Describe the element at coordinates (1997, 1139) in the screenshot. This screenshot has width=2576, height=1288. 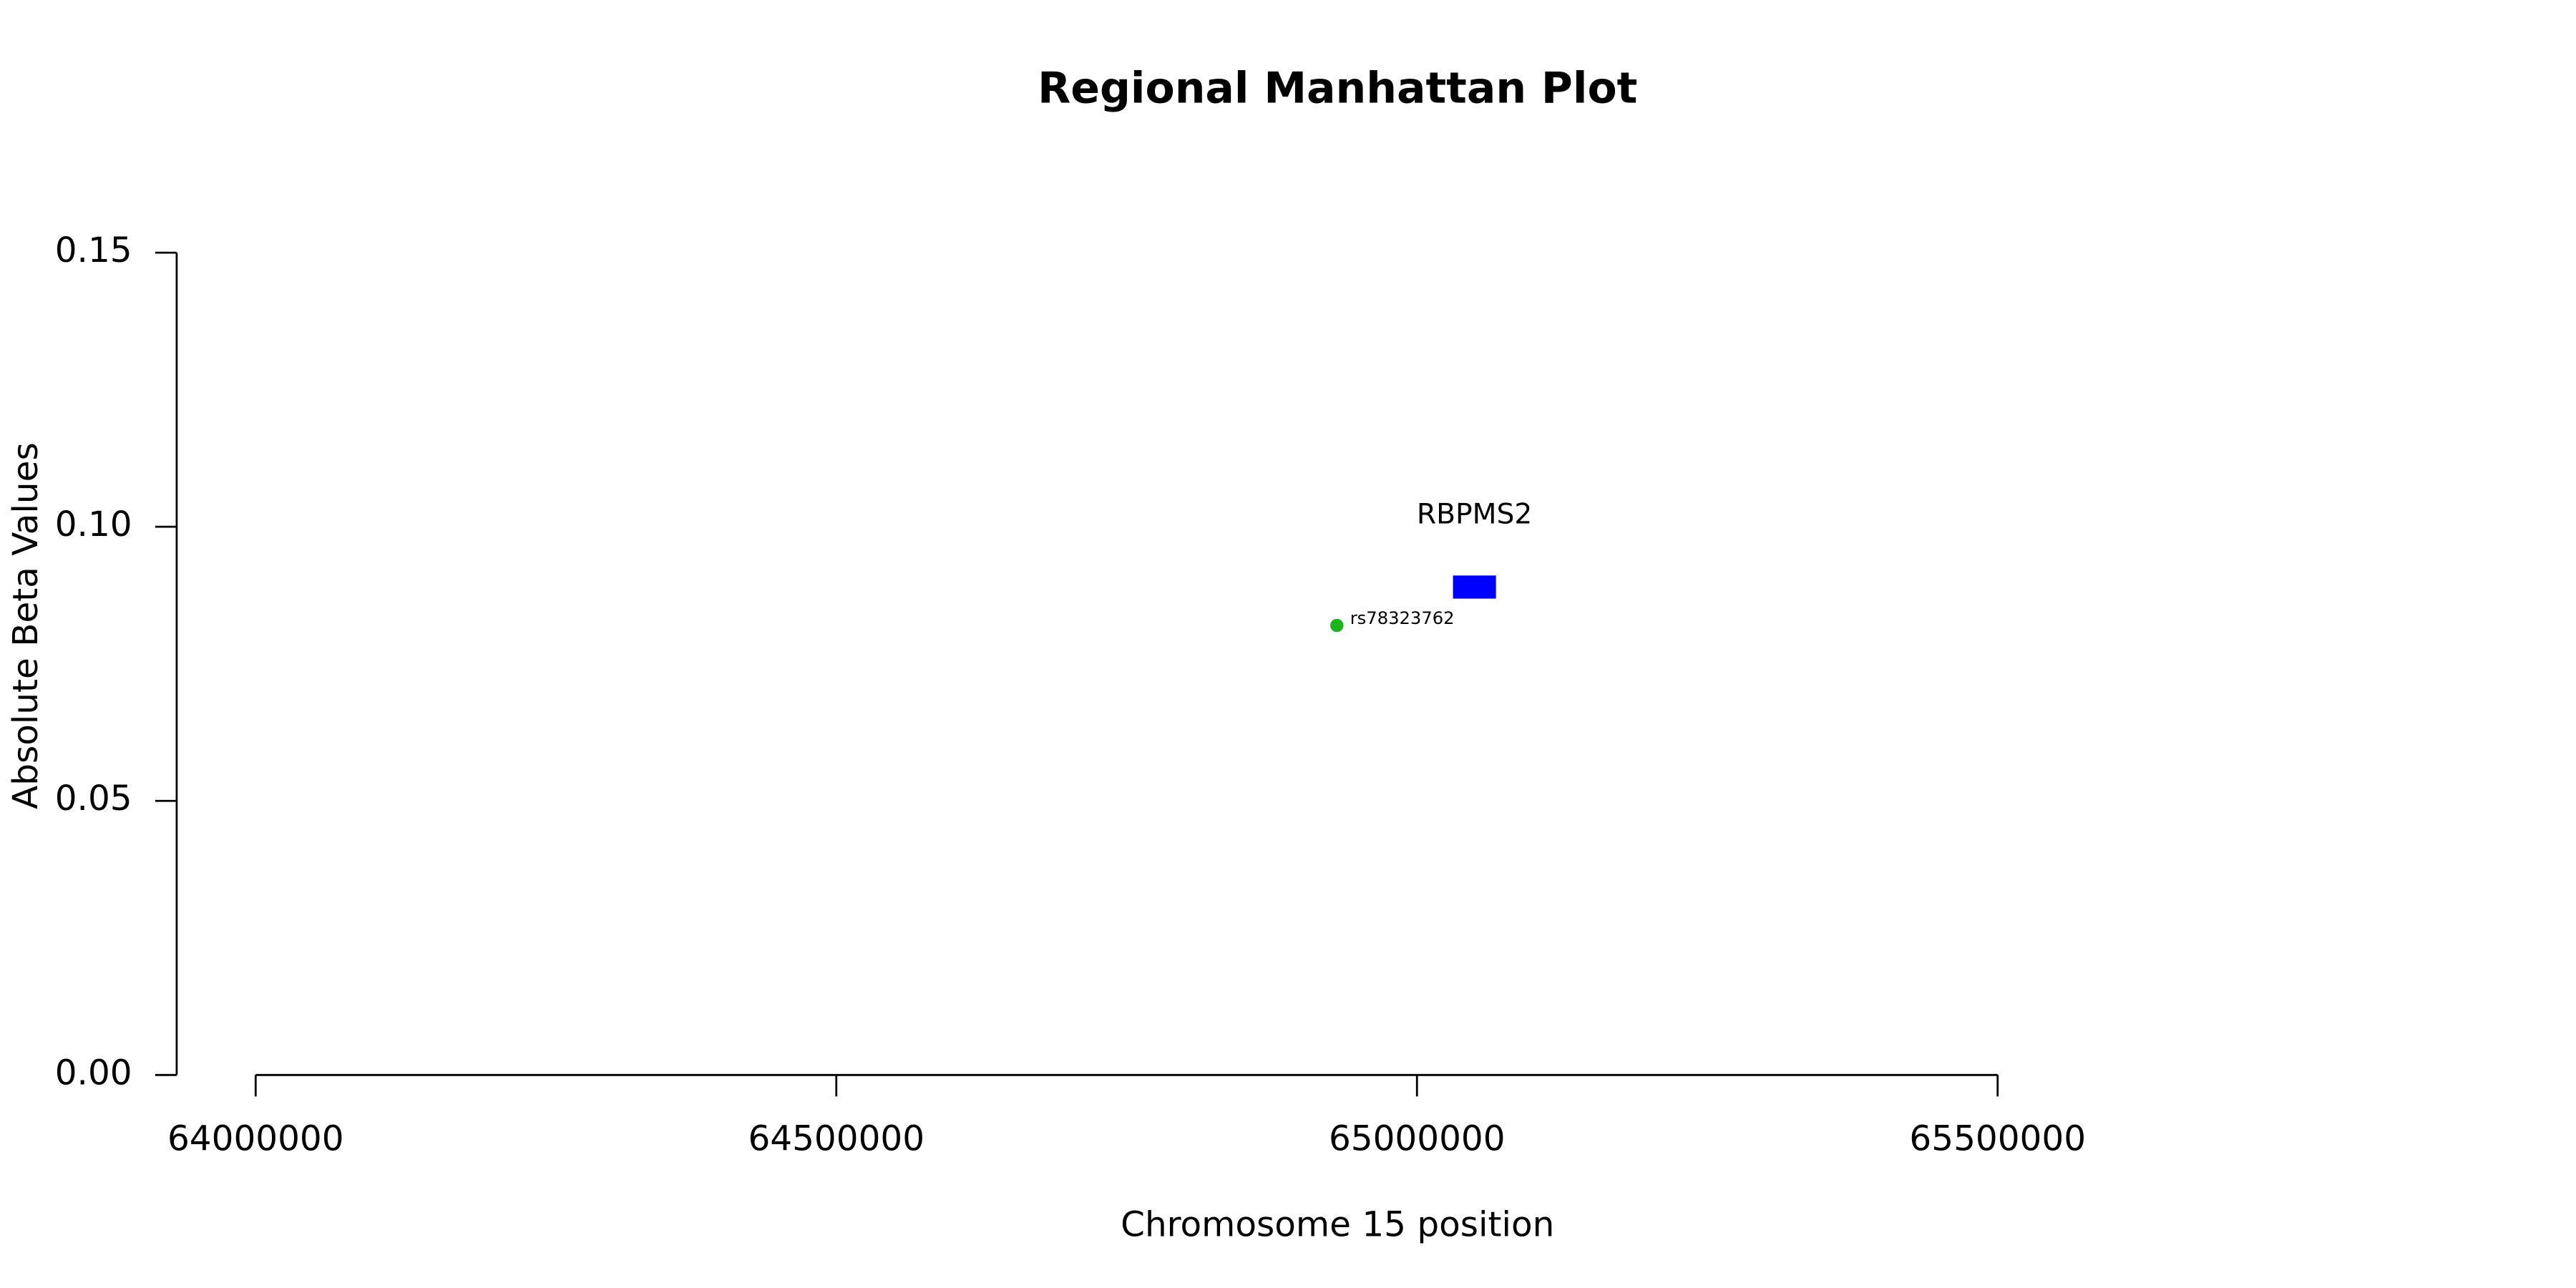
I see `x-tick-label: 65500000` at that location.